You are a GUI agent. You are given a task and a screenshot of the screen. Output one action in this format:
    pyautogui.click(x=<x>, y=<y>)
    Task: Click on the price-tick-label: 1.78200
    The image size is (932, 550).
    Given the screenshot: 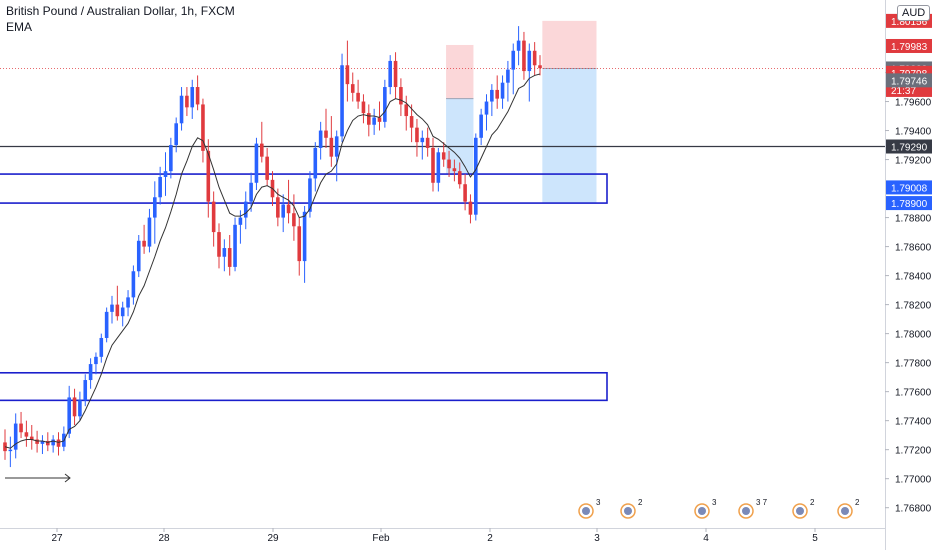 What is the action you would take?
    pyautogui.click(x=913, y=306)
    